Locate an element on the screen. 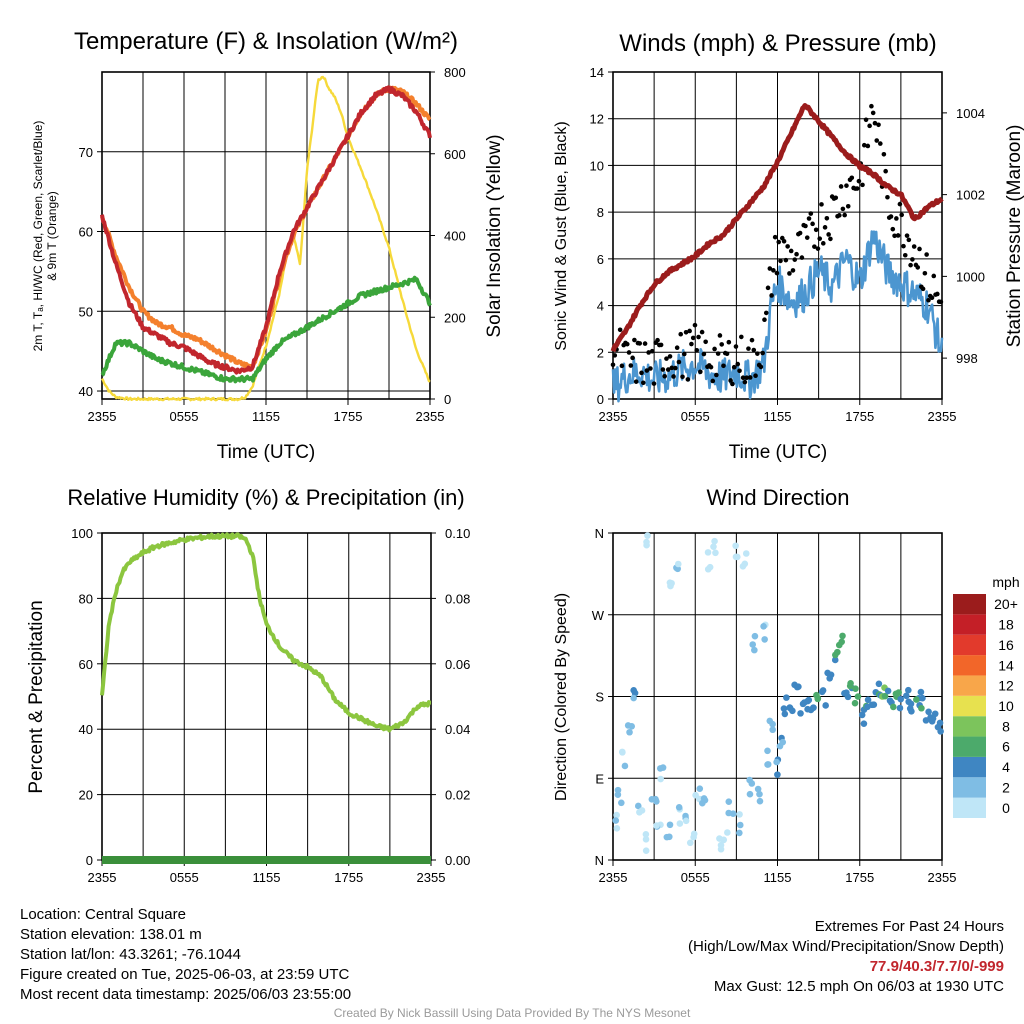 The height and width of the screenshot is (1024, 1024). insolation-line is located at coordinates (265, 238).